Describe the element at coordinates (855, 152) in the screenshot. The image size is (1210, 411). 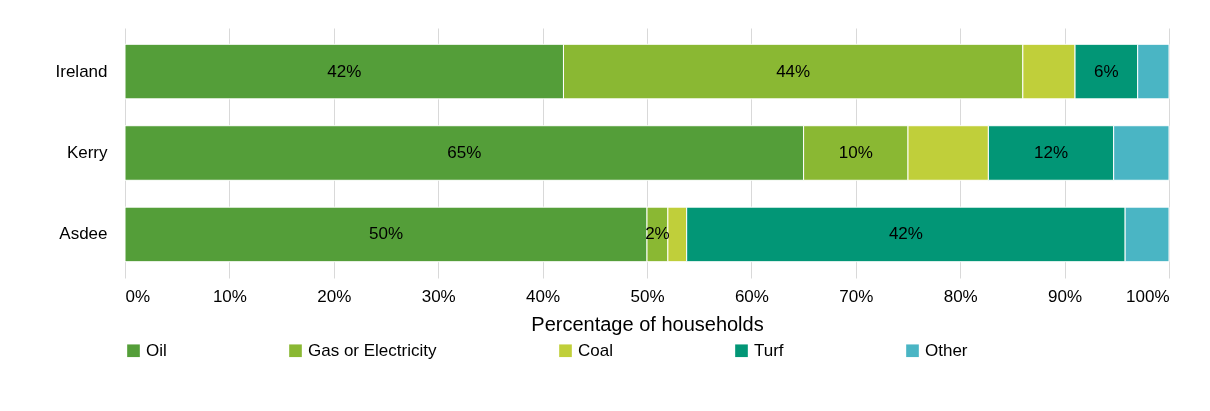
I see `data-label: 10%` at that location.